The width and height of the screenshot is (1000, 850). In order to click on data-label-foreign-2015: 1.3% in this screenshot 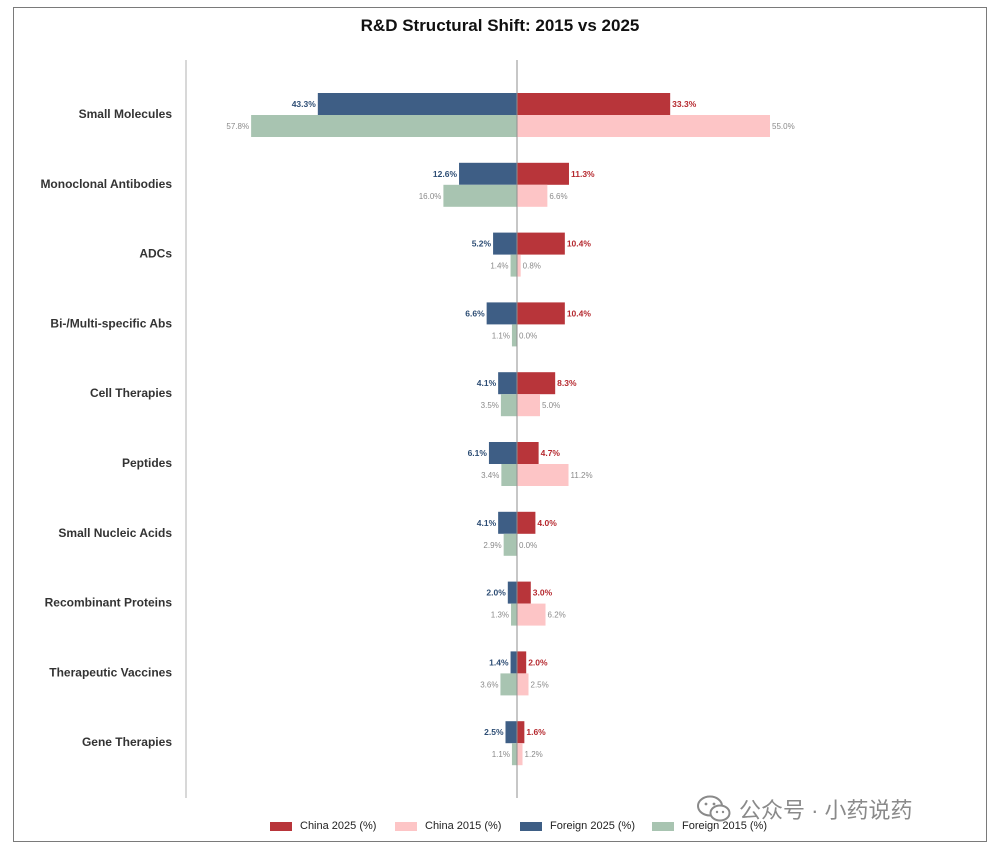, I will do `click(500, 615)`.